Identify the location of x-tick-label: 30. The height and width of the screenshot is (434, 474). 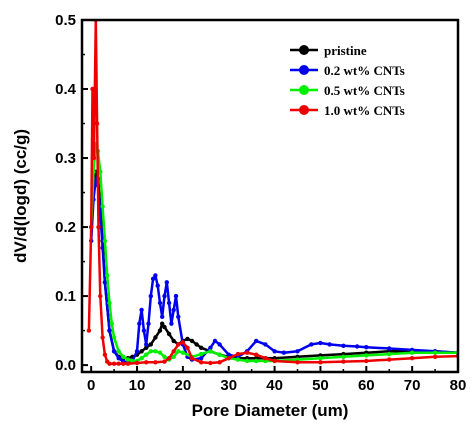
(228, 385).